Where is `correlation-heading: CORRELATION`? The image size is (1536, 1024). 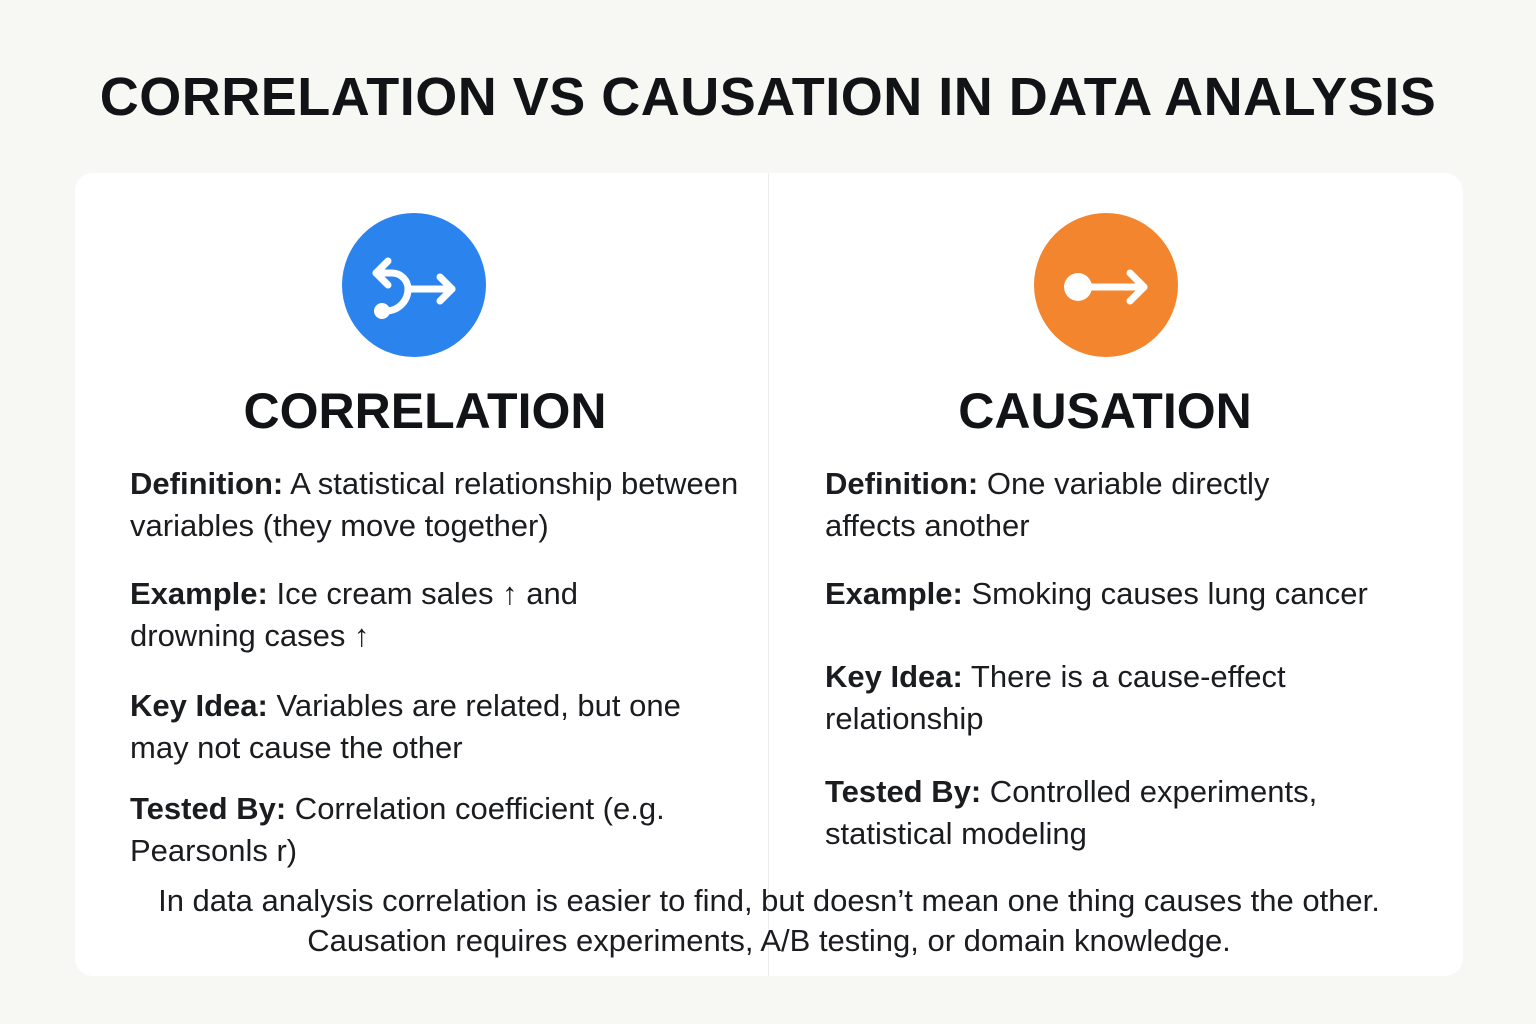
correlation-heading: CORRELATION is located at coordinates (425, 411).